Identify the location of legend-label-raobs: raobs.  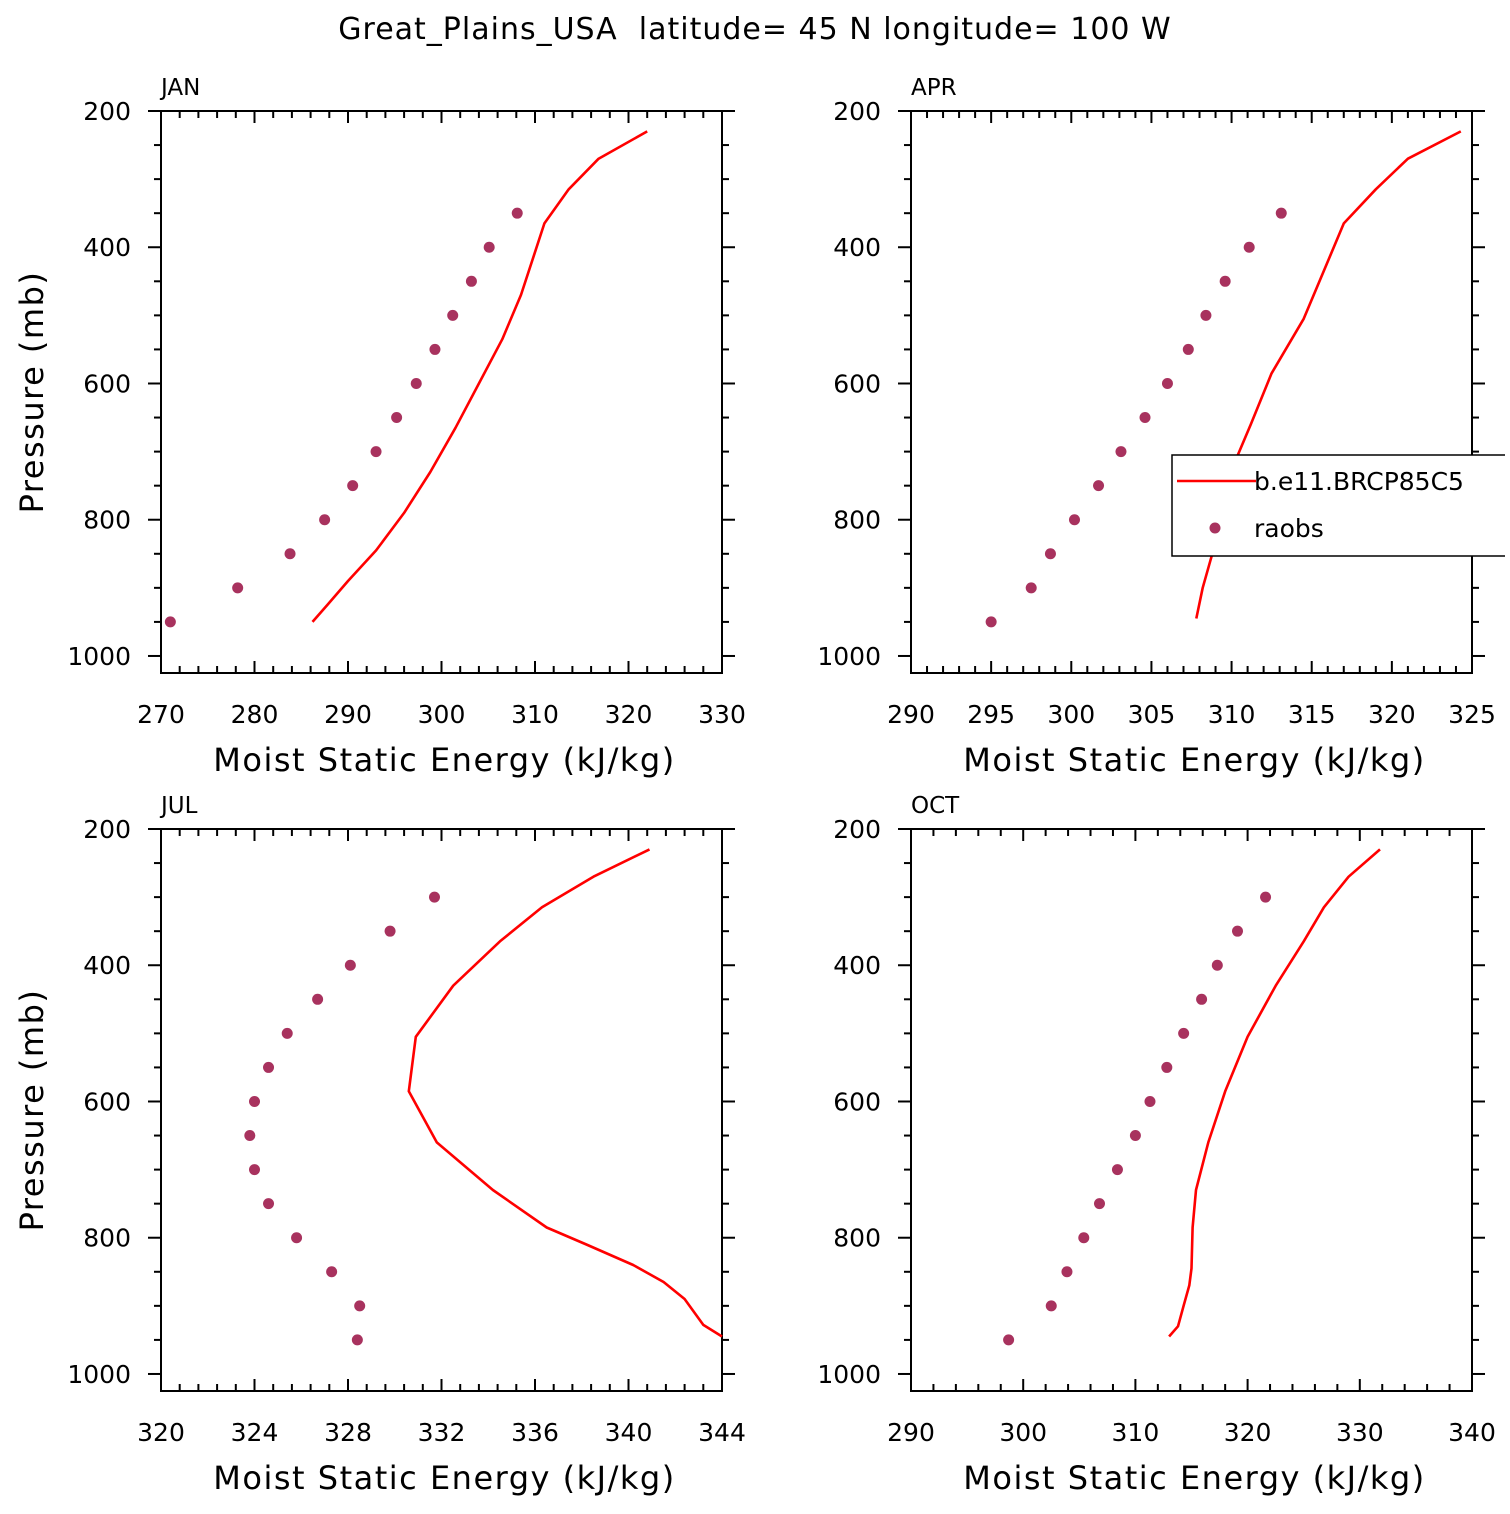
(1289, 528).